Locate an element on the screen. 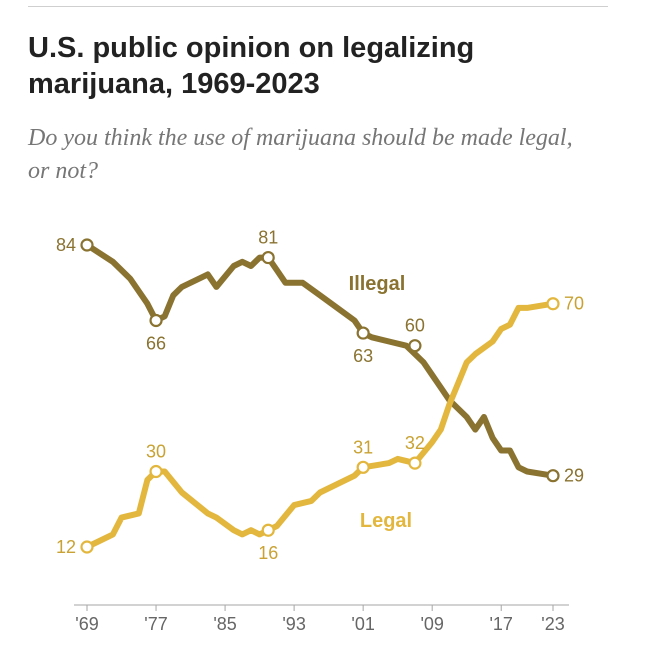 The image size is (652, 649). legal-data-label: 70 is located at coordinates (574, 304).